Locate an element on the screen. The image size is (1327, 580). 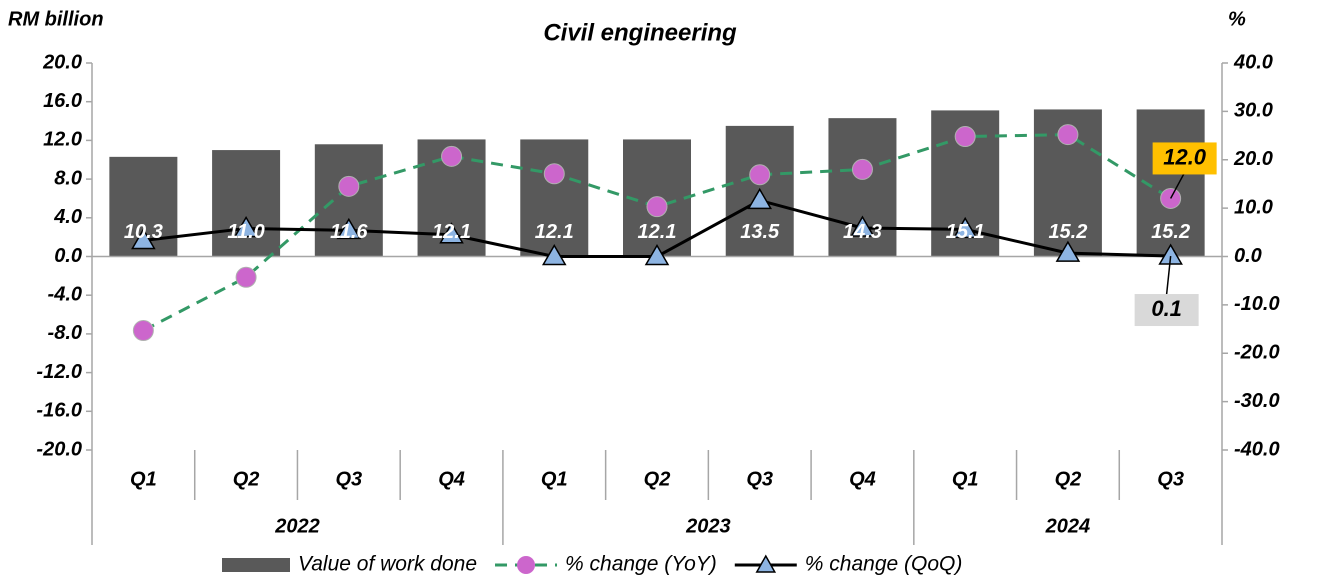
y-axis-label: RM billion is located at coordinates (56, 19).